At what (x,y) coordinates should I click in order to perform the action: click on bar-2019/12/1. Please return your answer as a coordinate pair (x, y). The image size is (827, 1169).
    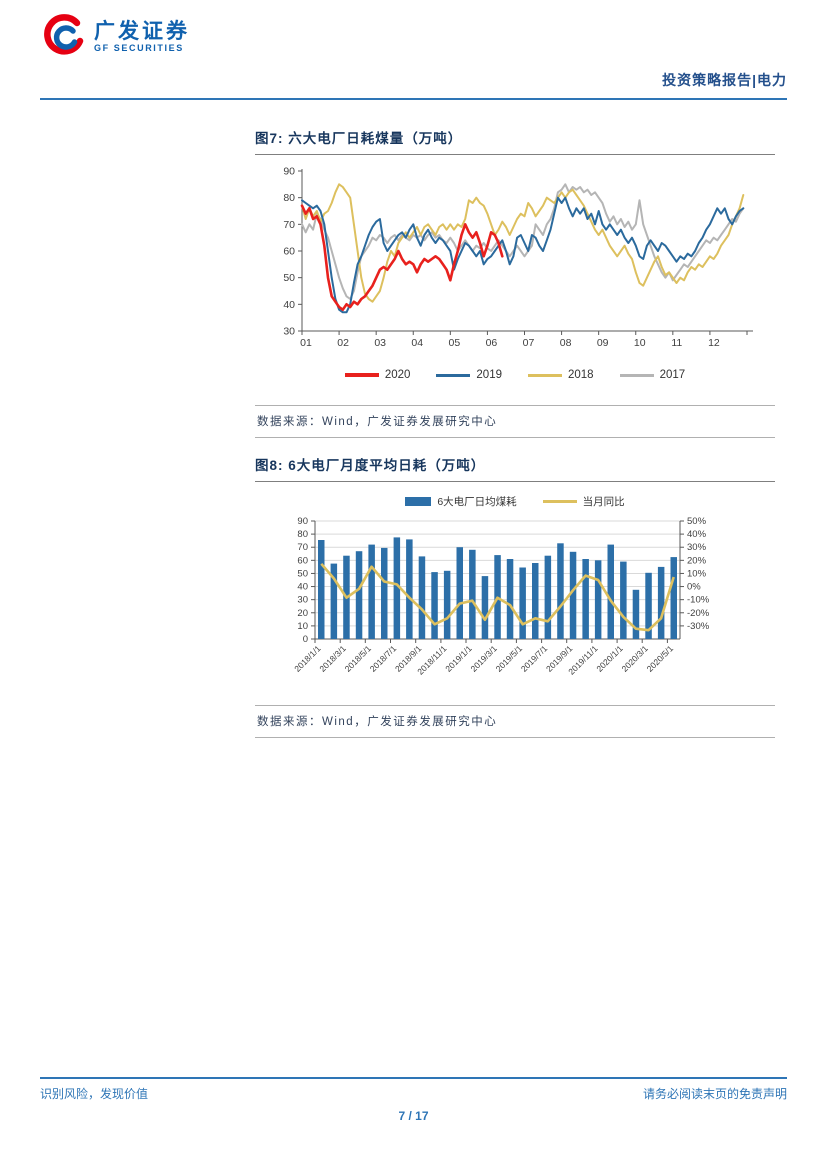
    Looking at the image, I should click on (610, 591).